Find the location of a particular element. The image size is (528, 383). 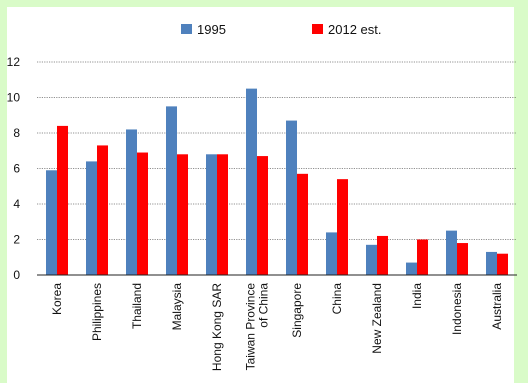

y-tick-label: 12 is located at coordinates (14, 62).